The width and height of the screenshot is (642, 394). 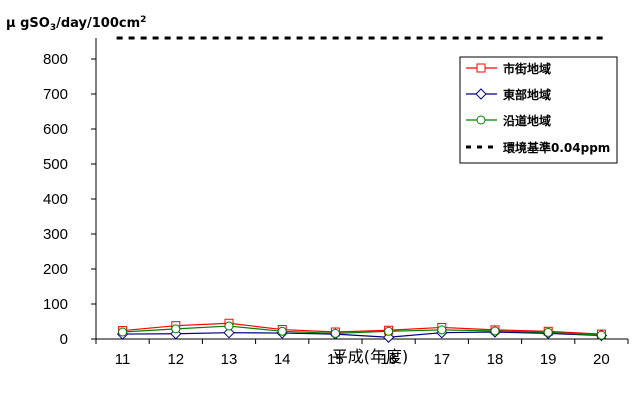 What do you see at coordinates (388, 359) in the screenshot?
I see `x-tick-label: 16` at bounding box center [388, 359].